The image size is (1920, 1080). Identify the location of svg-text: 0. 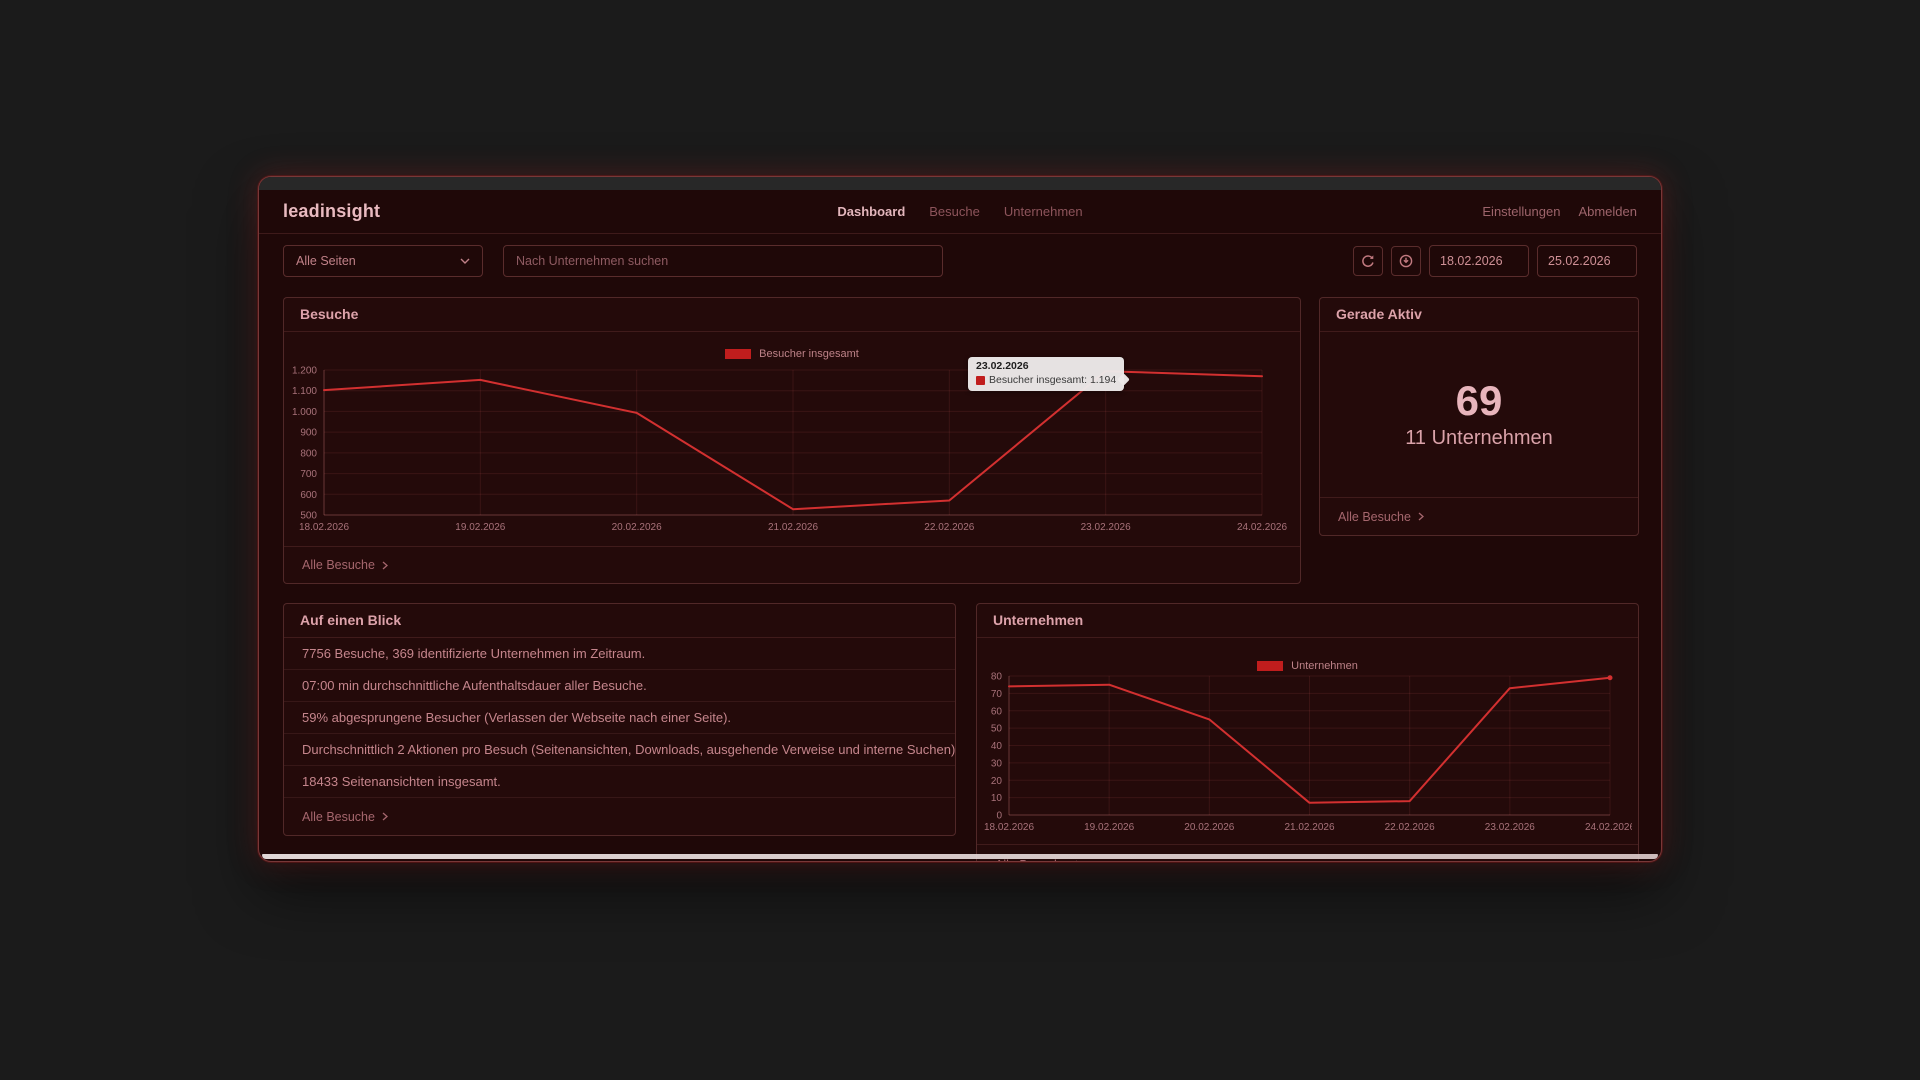
(999, 816).